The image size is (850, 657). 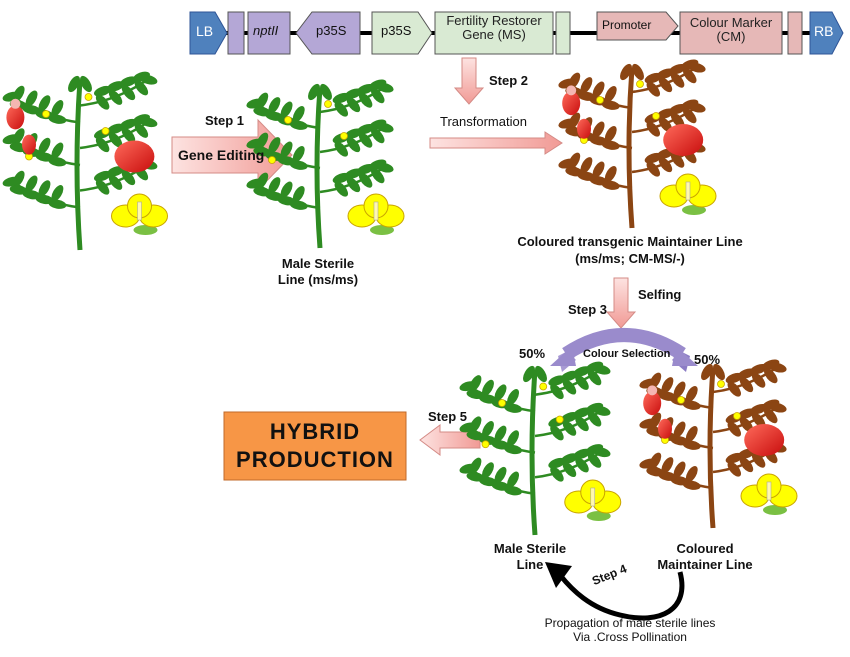 What do you see at coordinates (402, 33) in the screenshot?
I see `p35s-right-arrow` at bounding box center [402, 33].